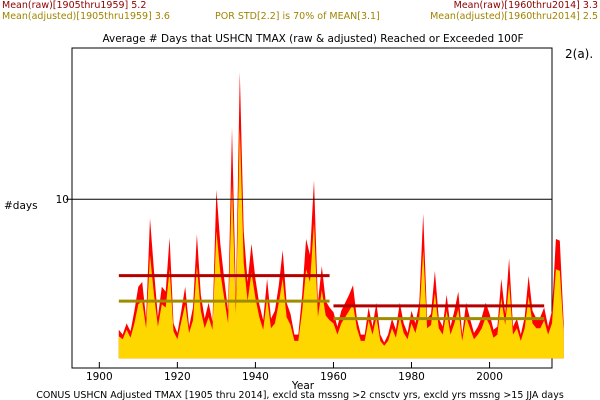  What do you see at coordinates (99, 377) in the screenshot?
I see `x-tick-label-1900: 1900` at bounding box center [99, 377].